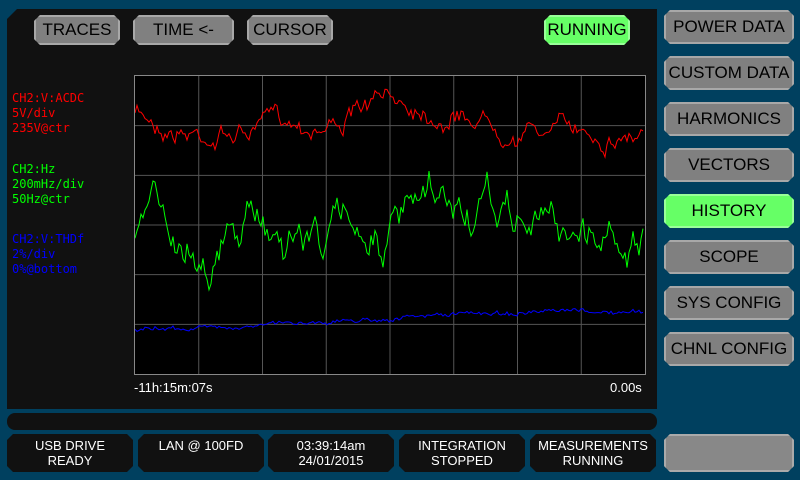 The width and height of the screenshot is (800, 480). I want to click on time-start-label: -11h:15m:07s, so click(173, 387).